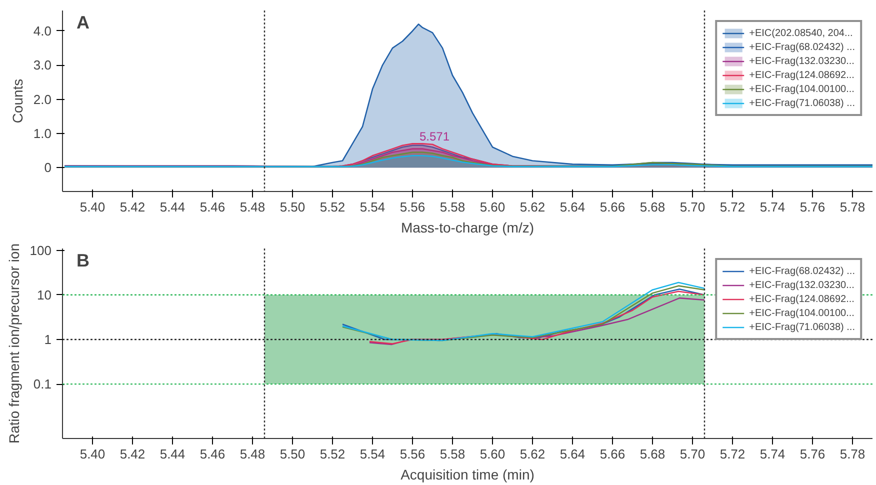 This screenshot has height=485, width=876. I want to click on y-tick-label: 0, so click(48, 168).